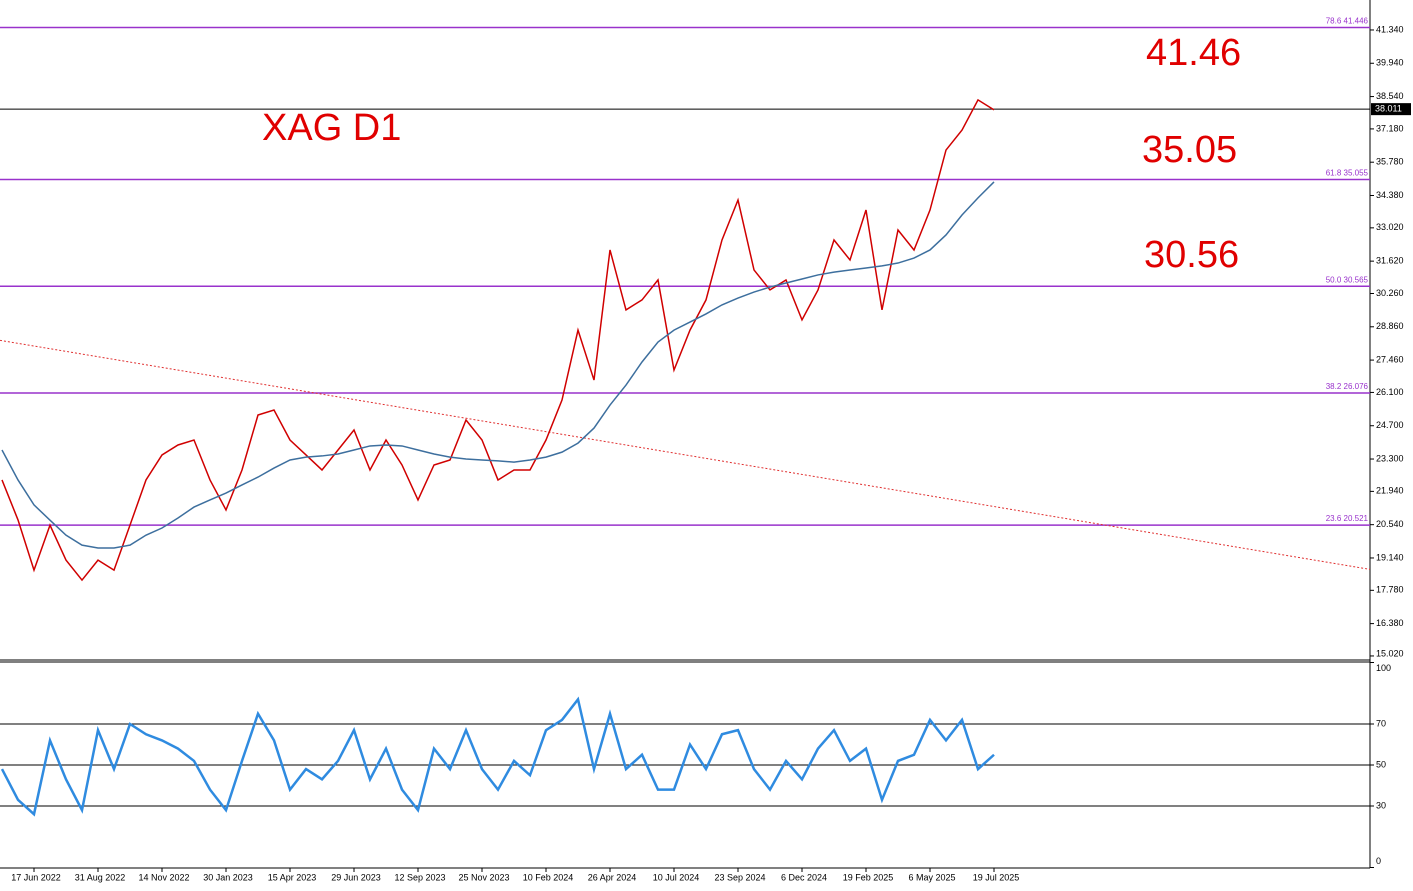  I want to click on current-price-label: 38.011, so click(1388, 109).